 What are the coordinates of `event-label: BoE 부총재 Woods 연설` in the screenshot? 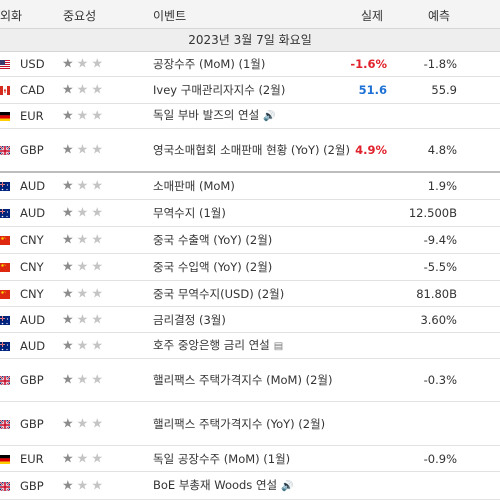 It's located at (215, 484).